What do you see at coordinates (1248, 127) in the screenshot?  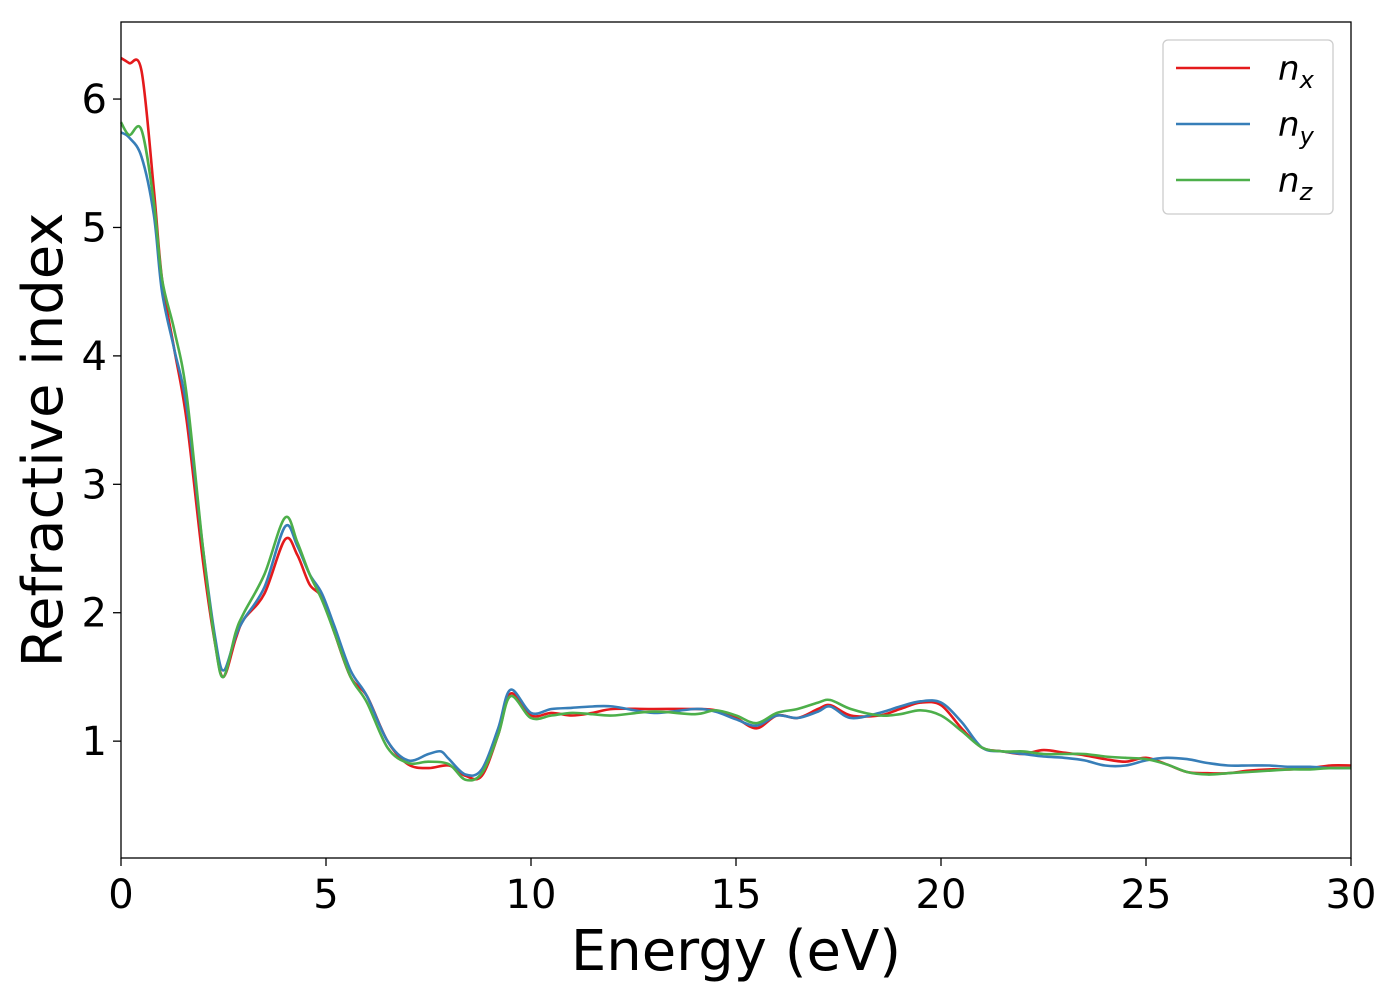 I see `legend-box` at bounding box center [1248, 127].